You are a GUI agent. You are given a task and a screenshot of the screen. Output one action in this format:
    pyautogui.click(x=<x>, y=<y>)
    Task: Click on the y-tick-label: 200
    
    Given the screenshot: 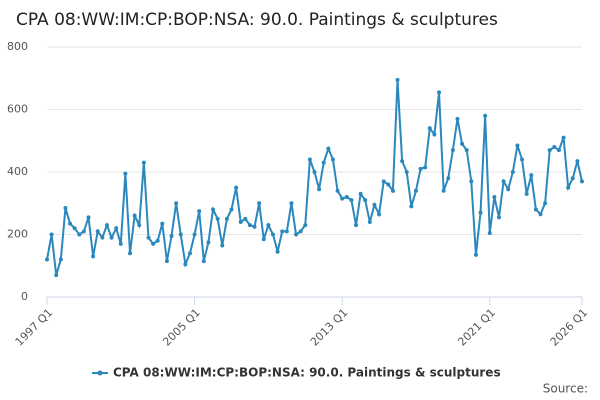 What is the action you would take?
    pyautogui.click(x=17, y=234)
    